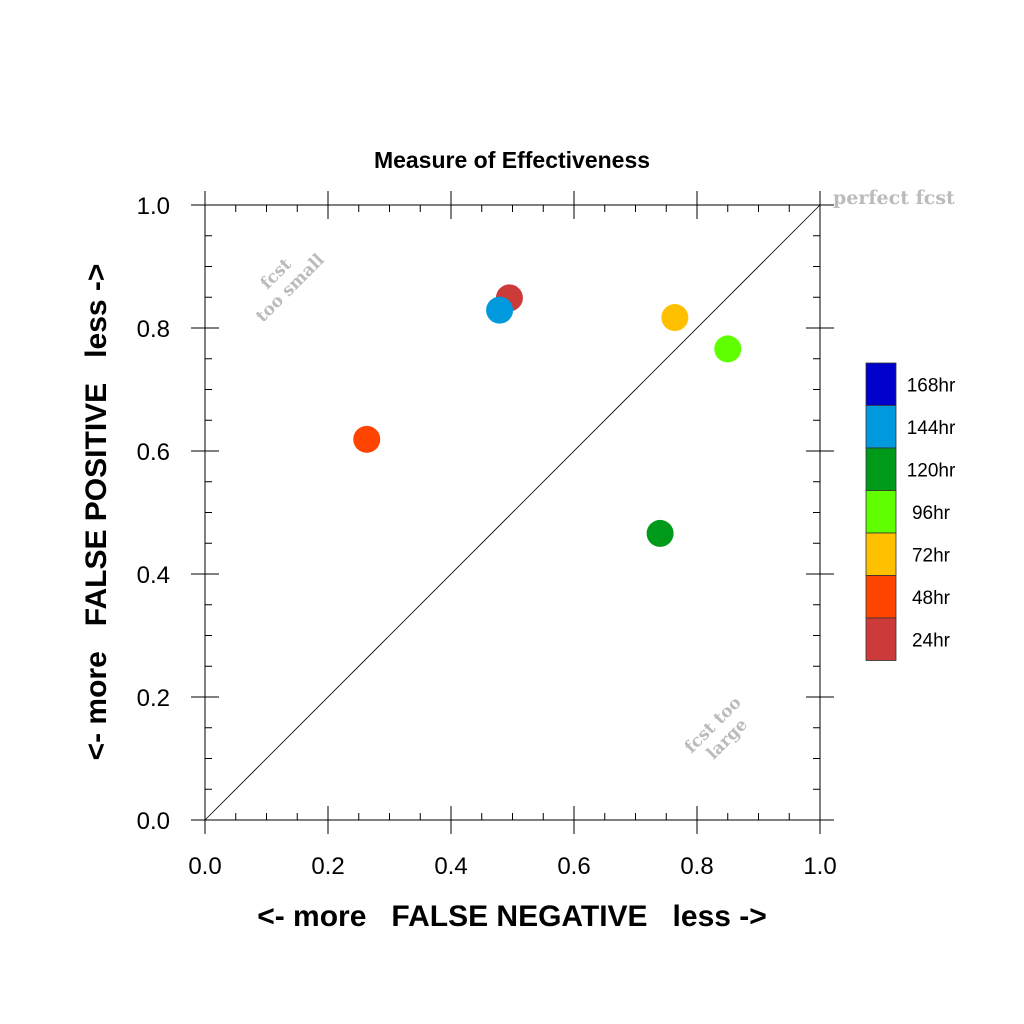  What do you see at coordinates (881, 427) in the screenshot?
I see `legend-swatch-144hr` at bounding box center [881, 427].